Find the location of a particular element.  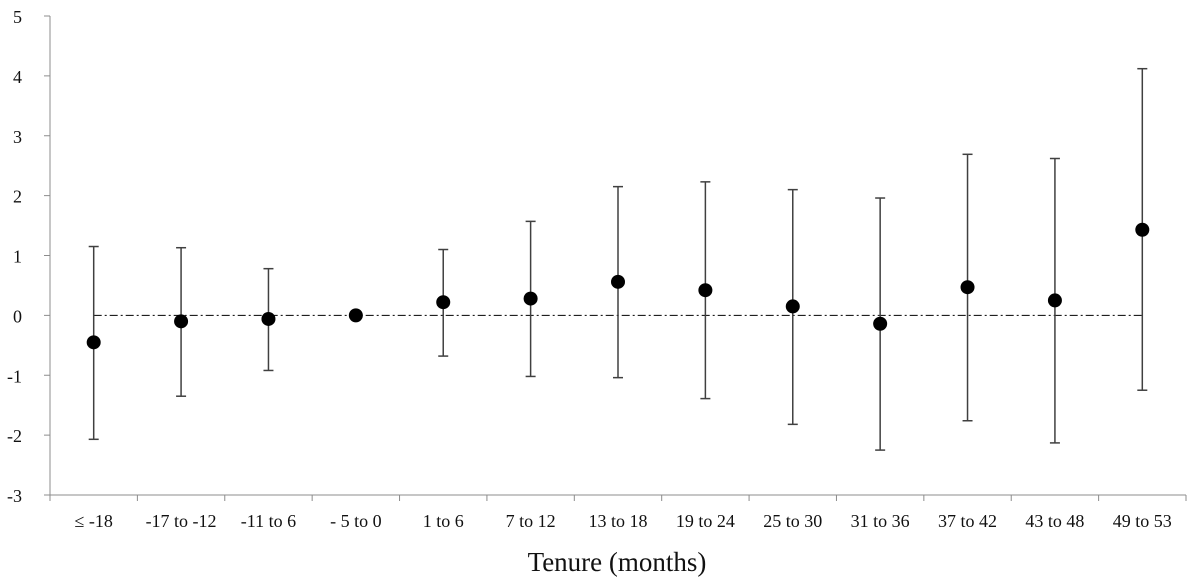

x-tick-label: 7 to 12 is located at coordinates (531, 521).